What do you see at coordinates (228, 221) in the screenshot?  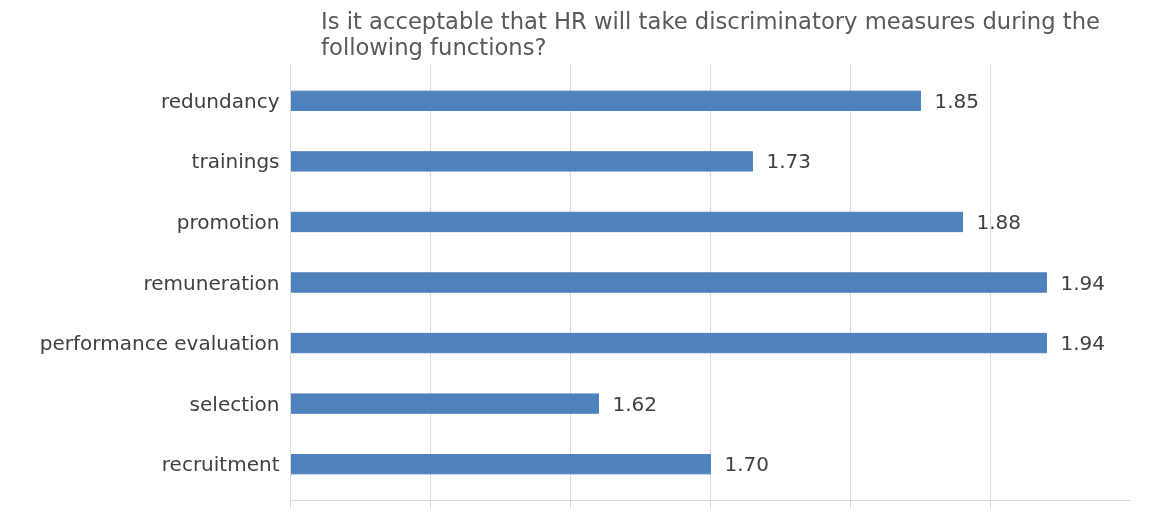 I see `y-tick-label: promotion` at bounding box center [228, 221].